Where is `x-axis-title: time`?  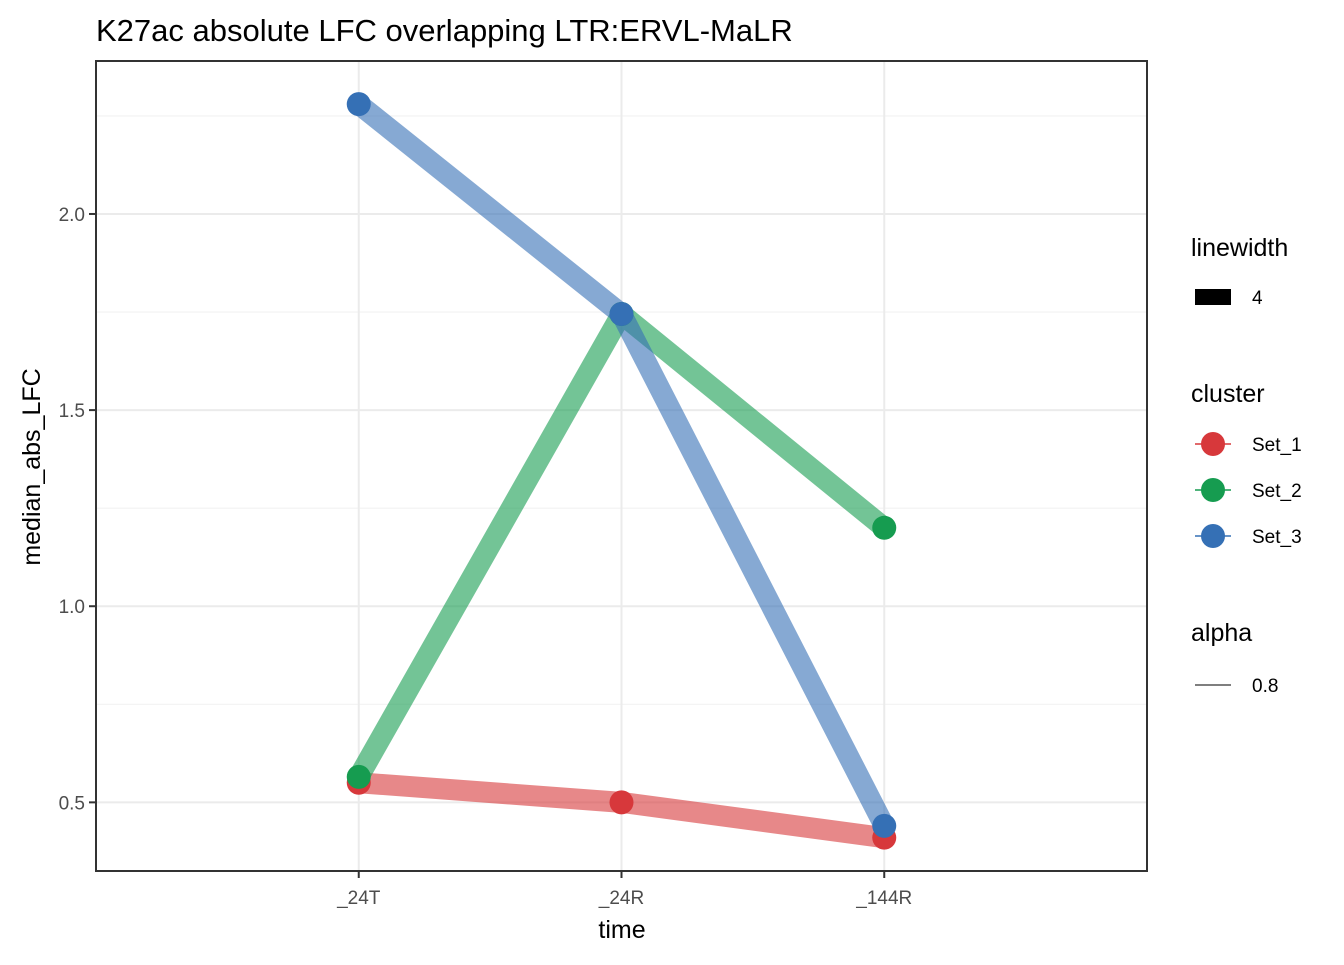 x-axis-title: time is located at coordinates (621, 930).